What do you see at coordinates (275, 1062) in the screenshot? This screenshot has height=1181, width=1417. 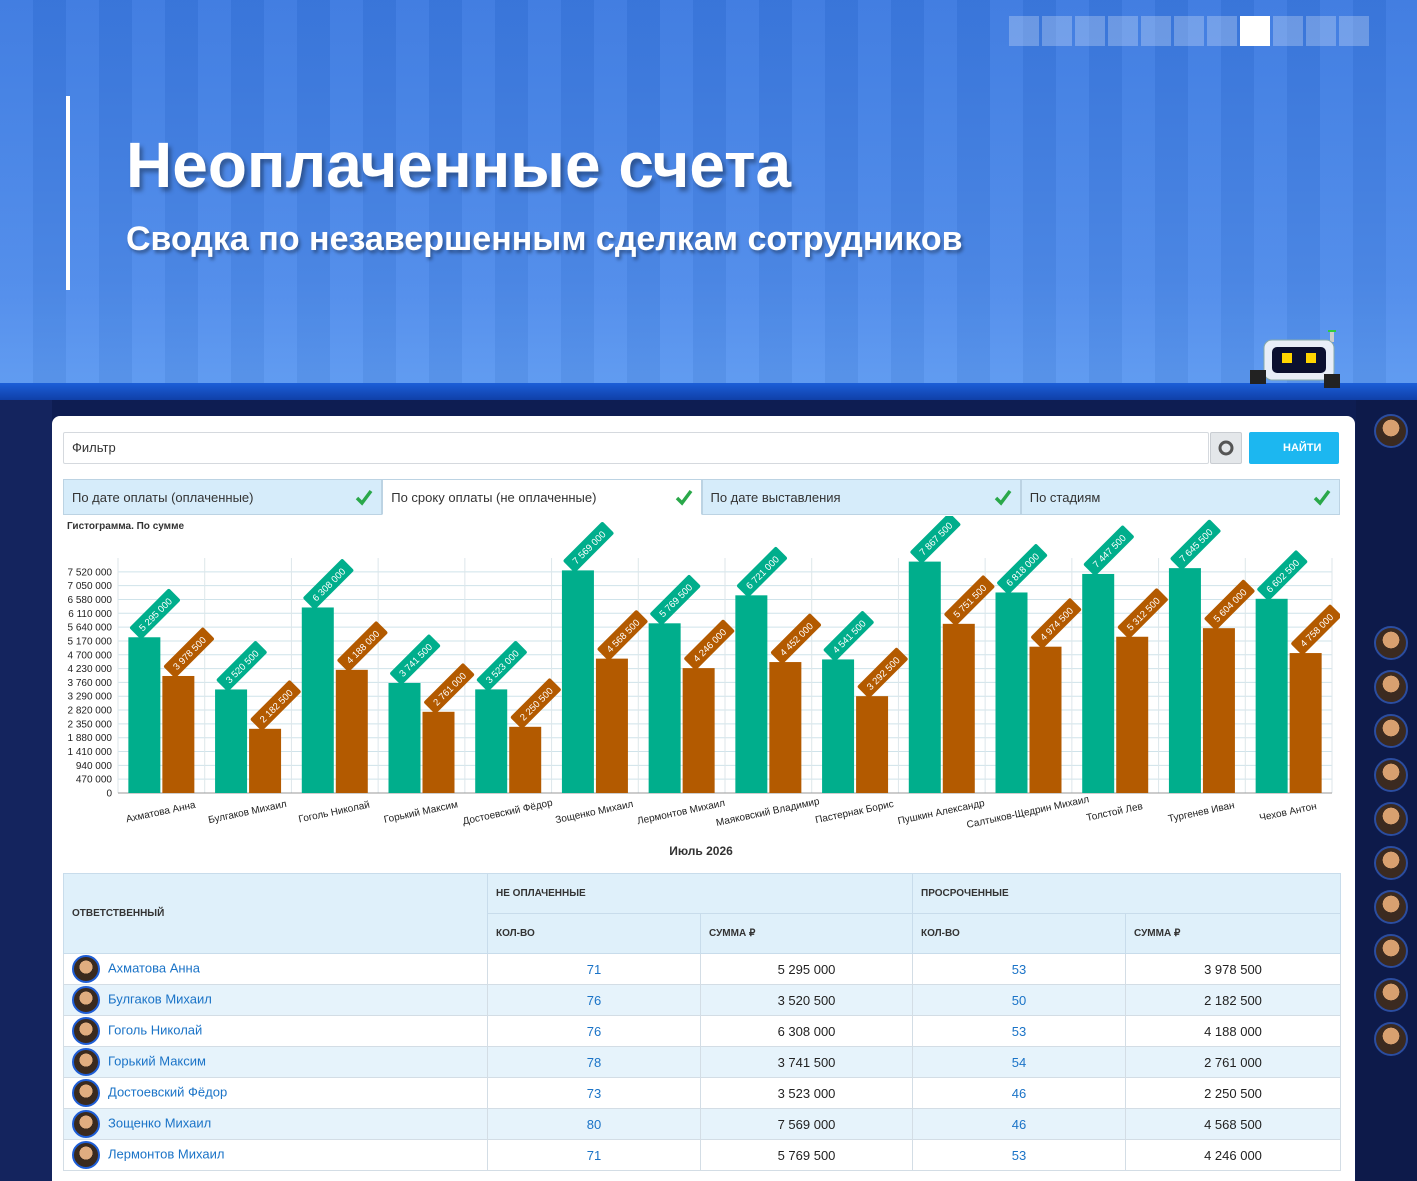 I see `employee-cell: Горький Максим` at bounding box center [275, 1062].